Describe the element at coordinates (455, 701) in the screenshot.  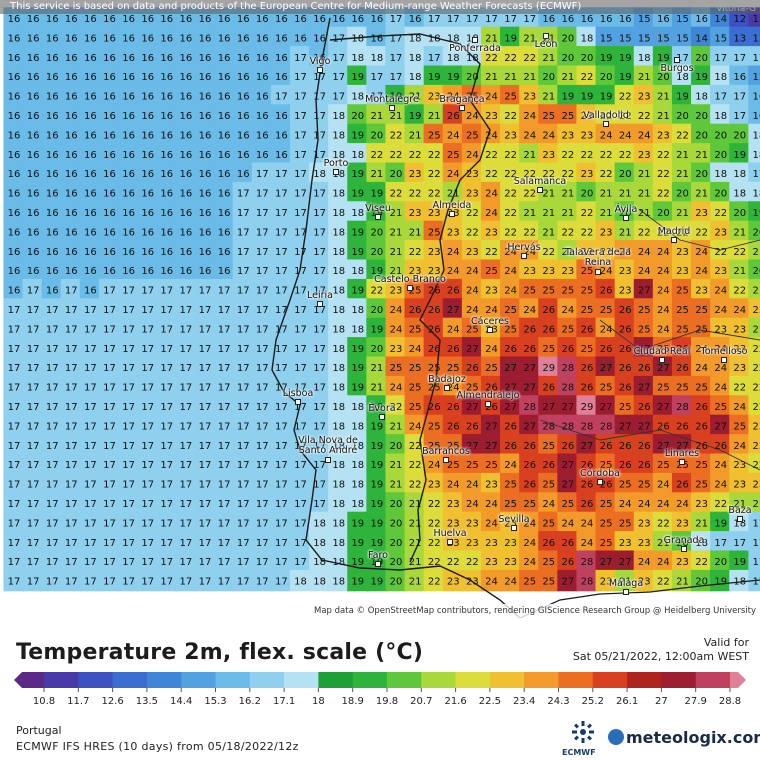
I see `color-scale-tick-label: 21.6` at that location.